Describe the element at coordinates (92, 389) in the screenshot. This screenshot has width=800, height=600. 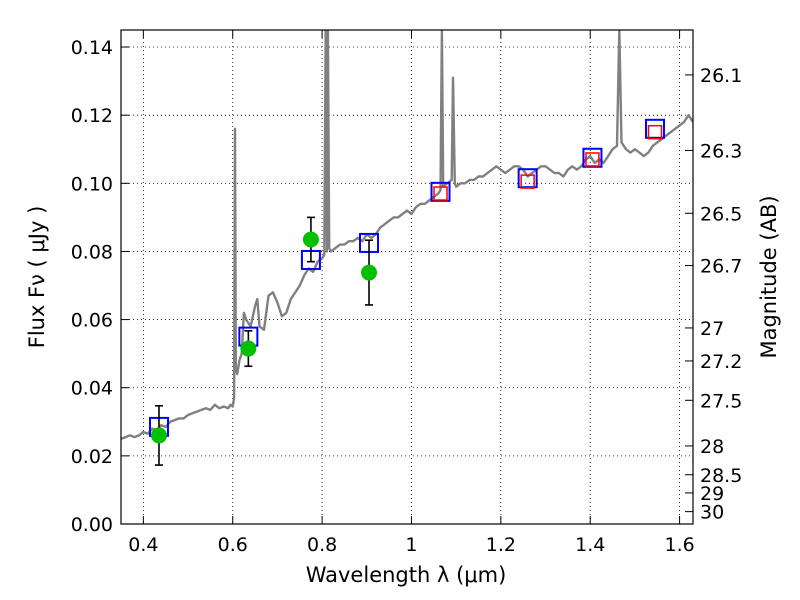
I see `y-tick-label: 0.04` at that location.